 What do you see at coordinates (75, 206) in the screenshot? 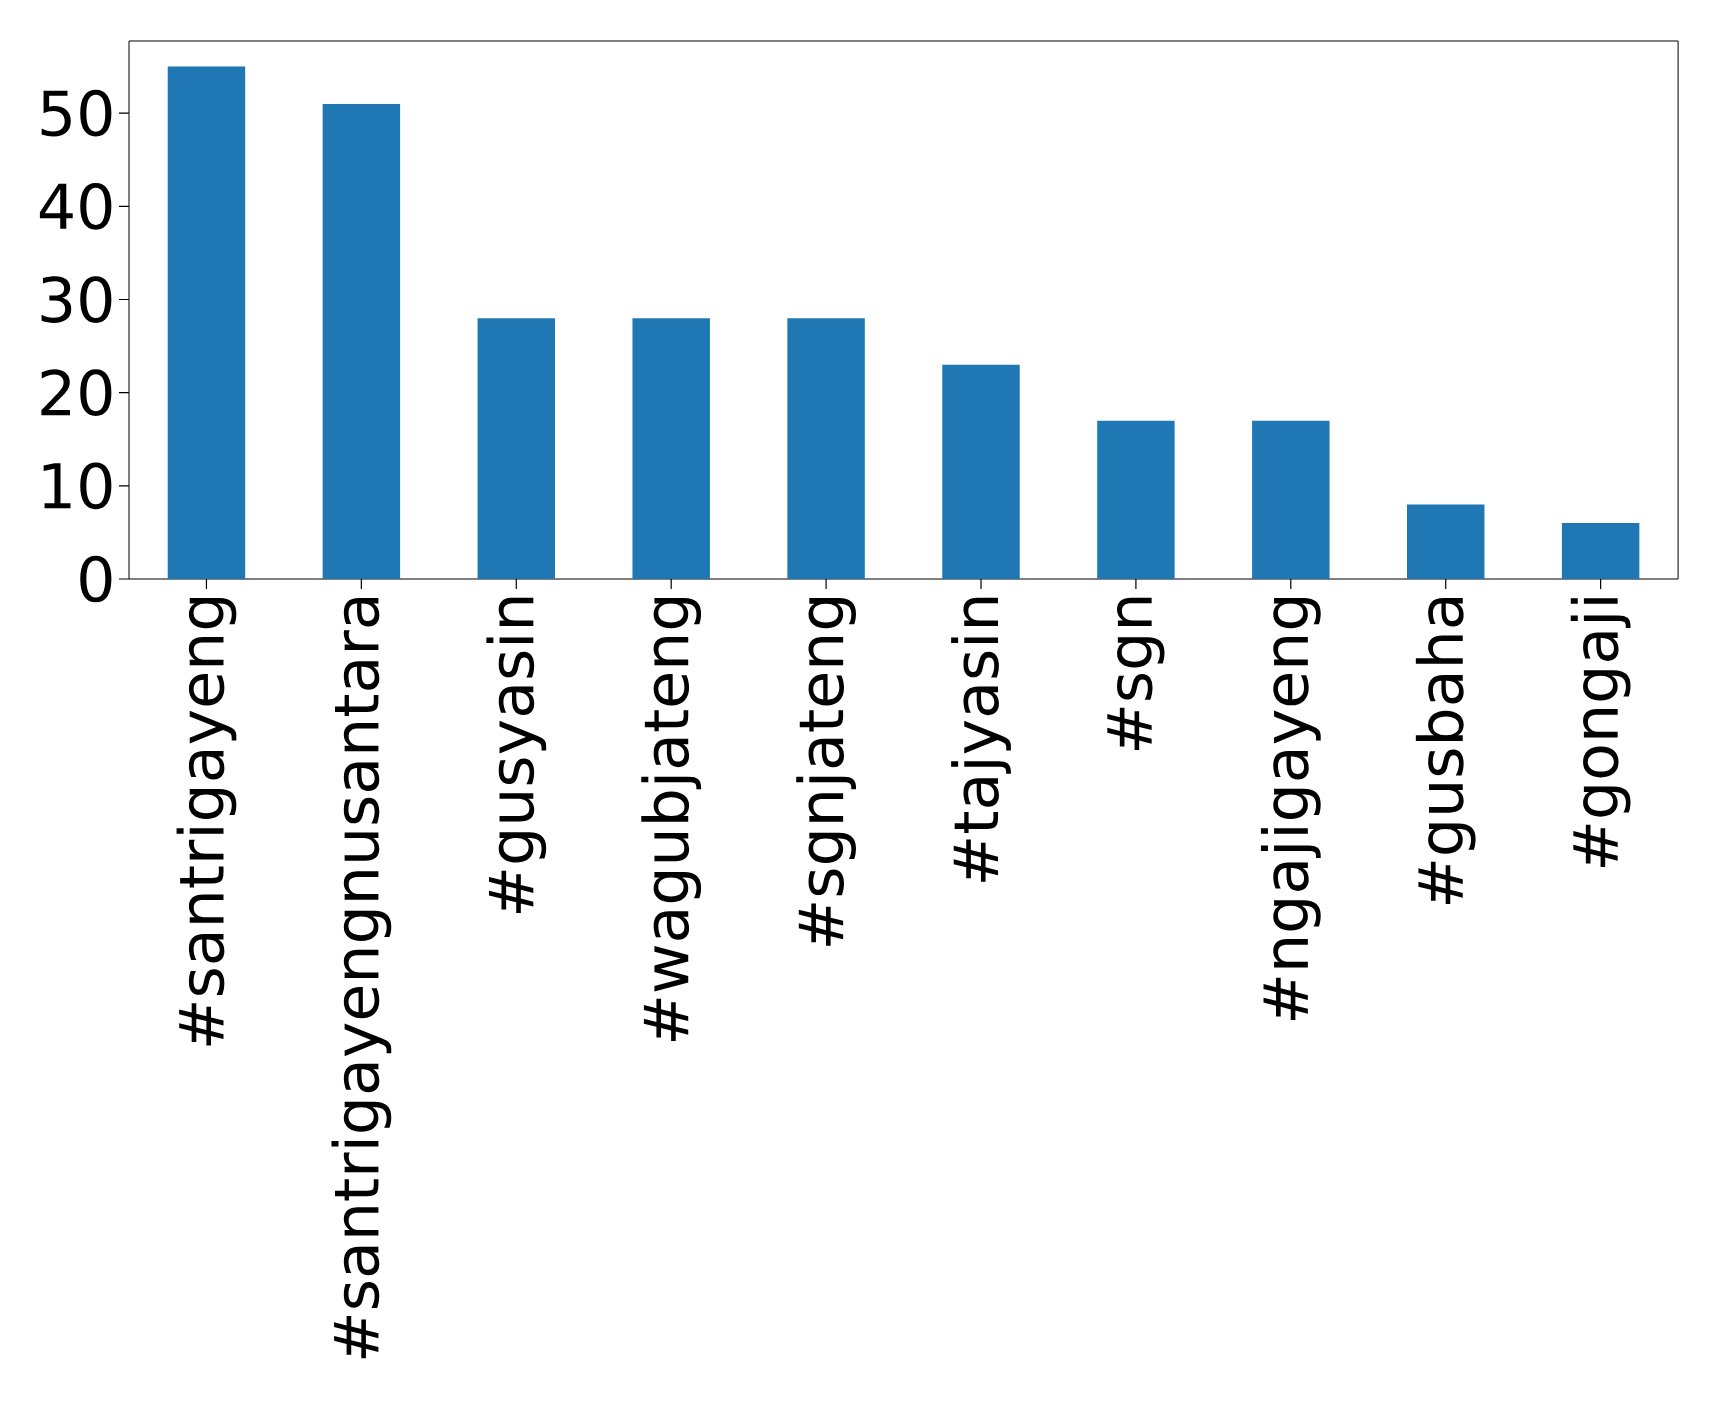
I see `y-tick-label: 40` at bounding box center [75, 206].